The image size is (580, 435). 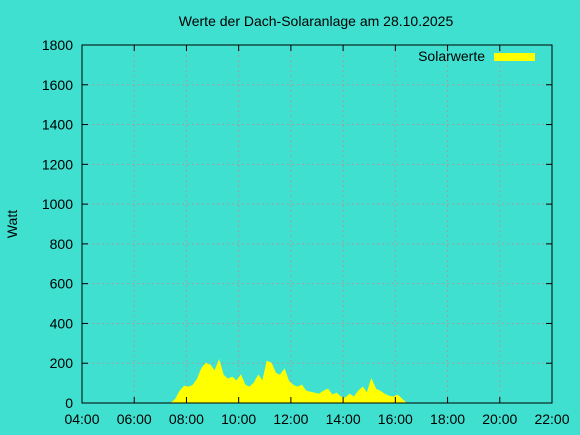 I want to click on chart-title: Werte der Dach-Solaranlage am 28.10.2025, so click(x=316, y=21).